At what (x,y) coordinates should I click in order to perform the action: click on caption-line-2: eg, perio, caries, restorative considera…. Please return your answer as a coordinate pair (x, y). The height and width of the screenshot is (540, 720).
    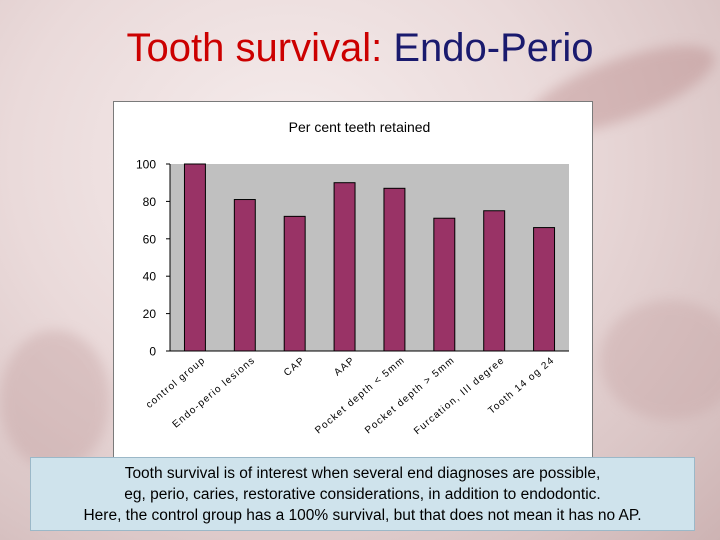
    Looking at the image, I should click on (362, 494).